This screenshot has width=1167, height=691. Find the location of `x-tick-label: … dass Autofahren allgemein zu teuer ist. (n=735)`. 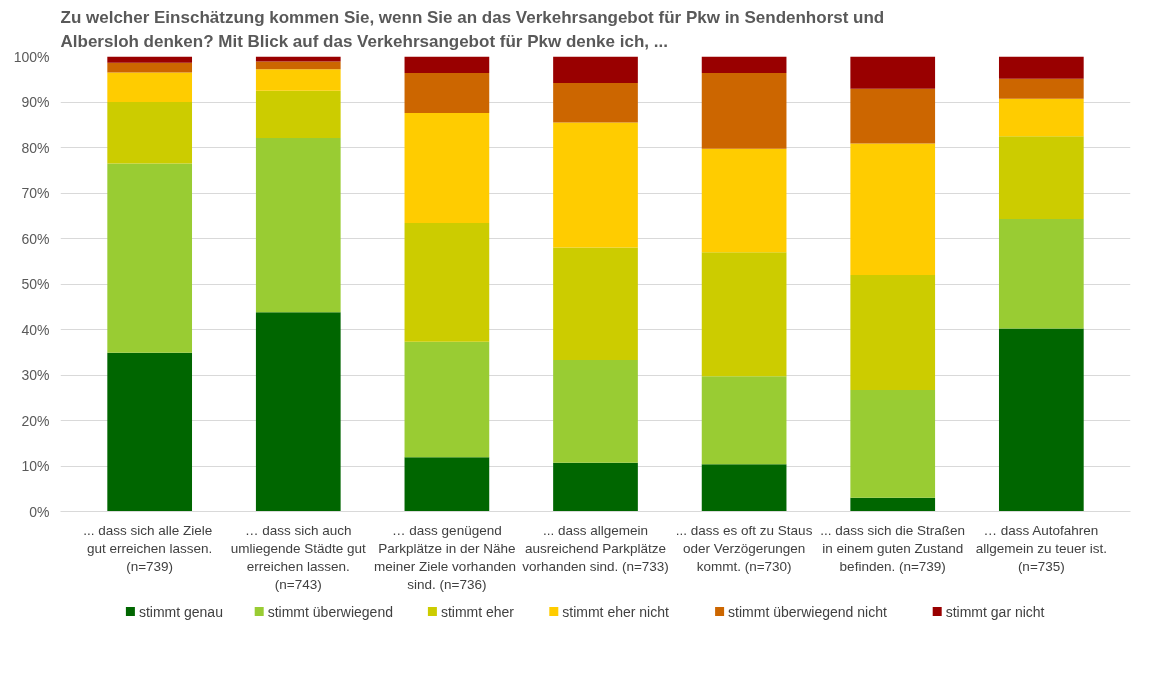

x-tick-label: … dass Autofahren allgemein zu teuer ist. (n=735) is located at coordinates (1041, 548).